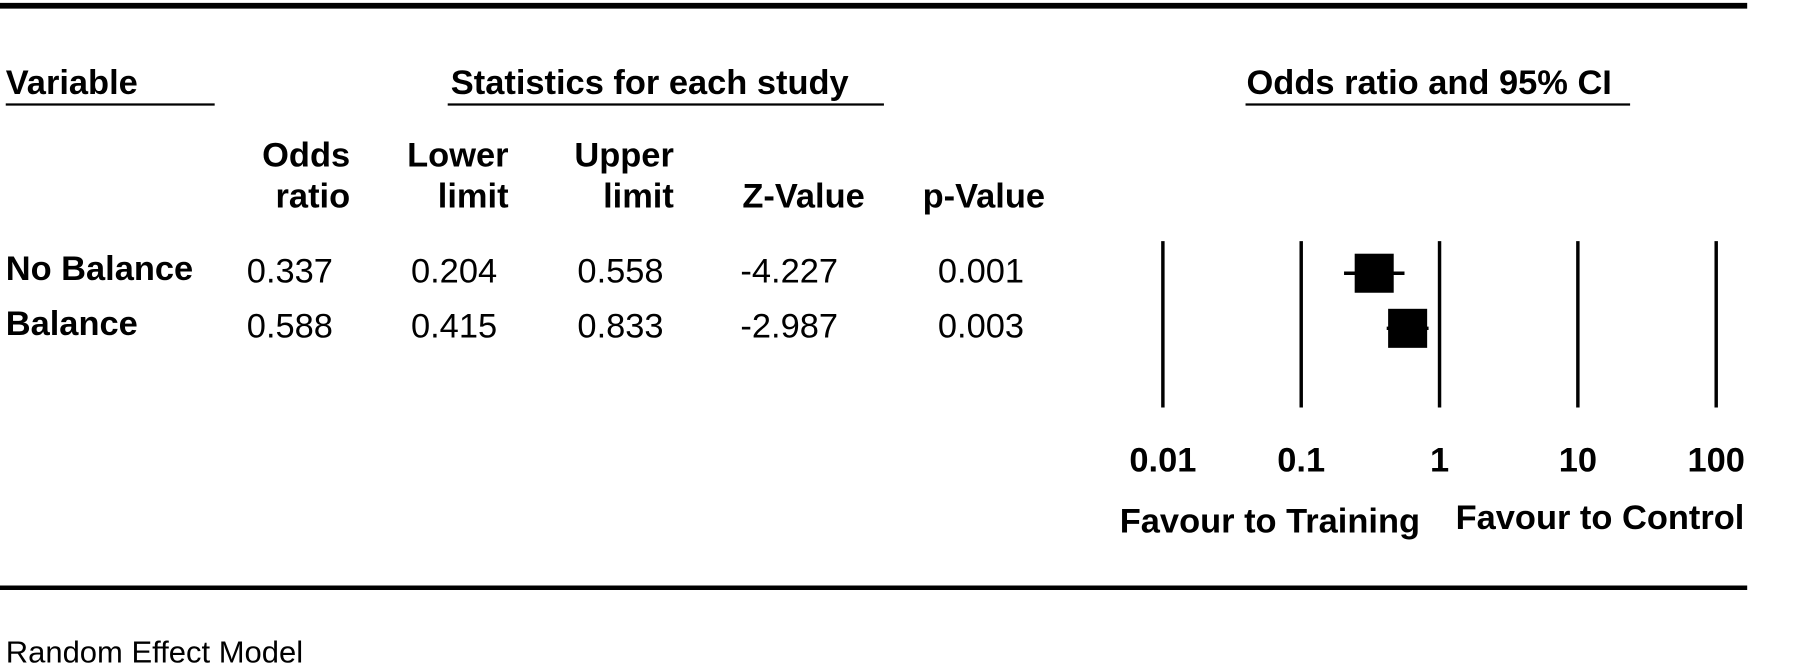  I want to click on x-tick-label: 100, so click(1715, 461).